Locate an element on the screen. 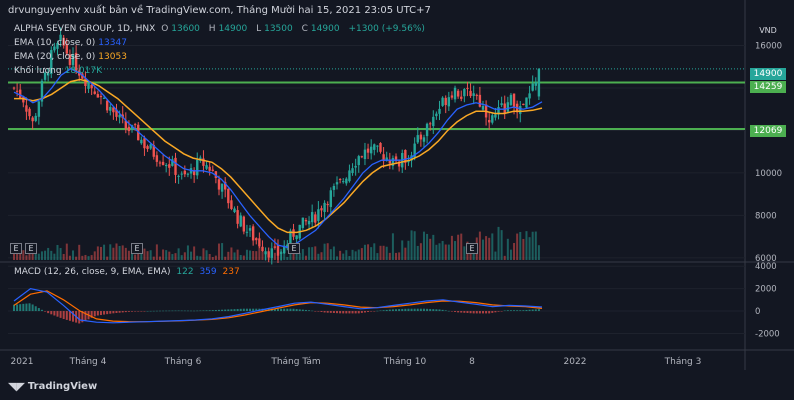 Image resolution: width=794 pixels, height=400 pixels. time-tick-label: 8 is located at coordinates (472, 362).